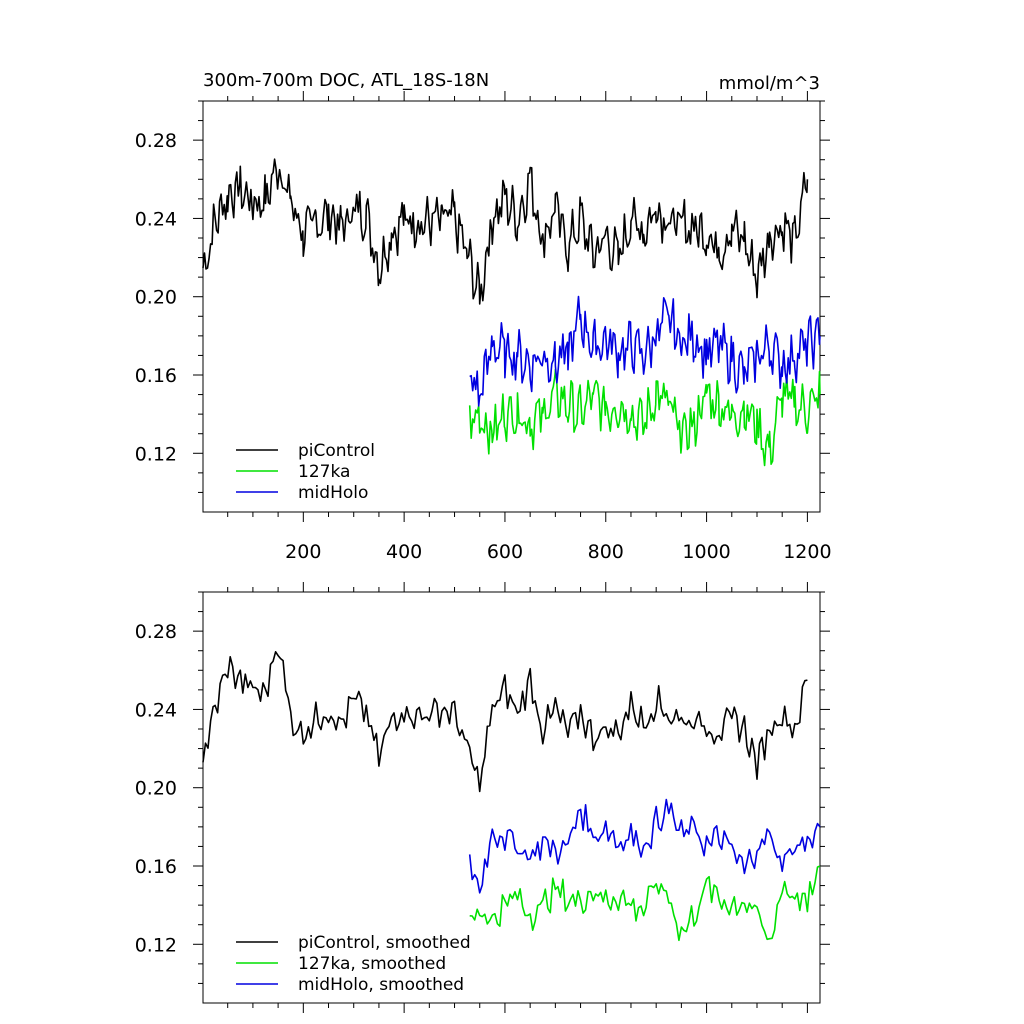 The image size is (1024, 1024). I want to click on legend-label: piControl, so click(336, 451).